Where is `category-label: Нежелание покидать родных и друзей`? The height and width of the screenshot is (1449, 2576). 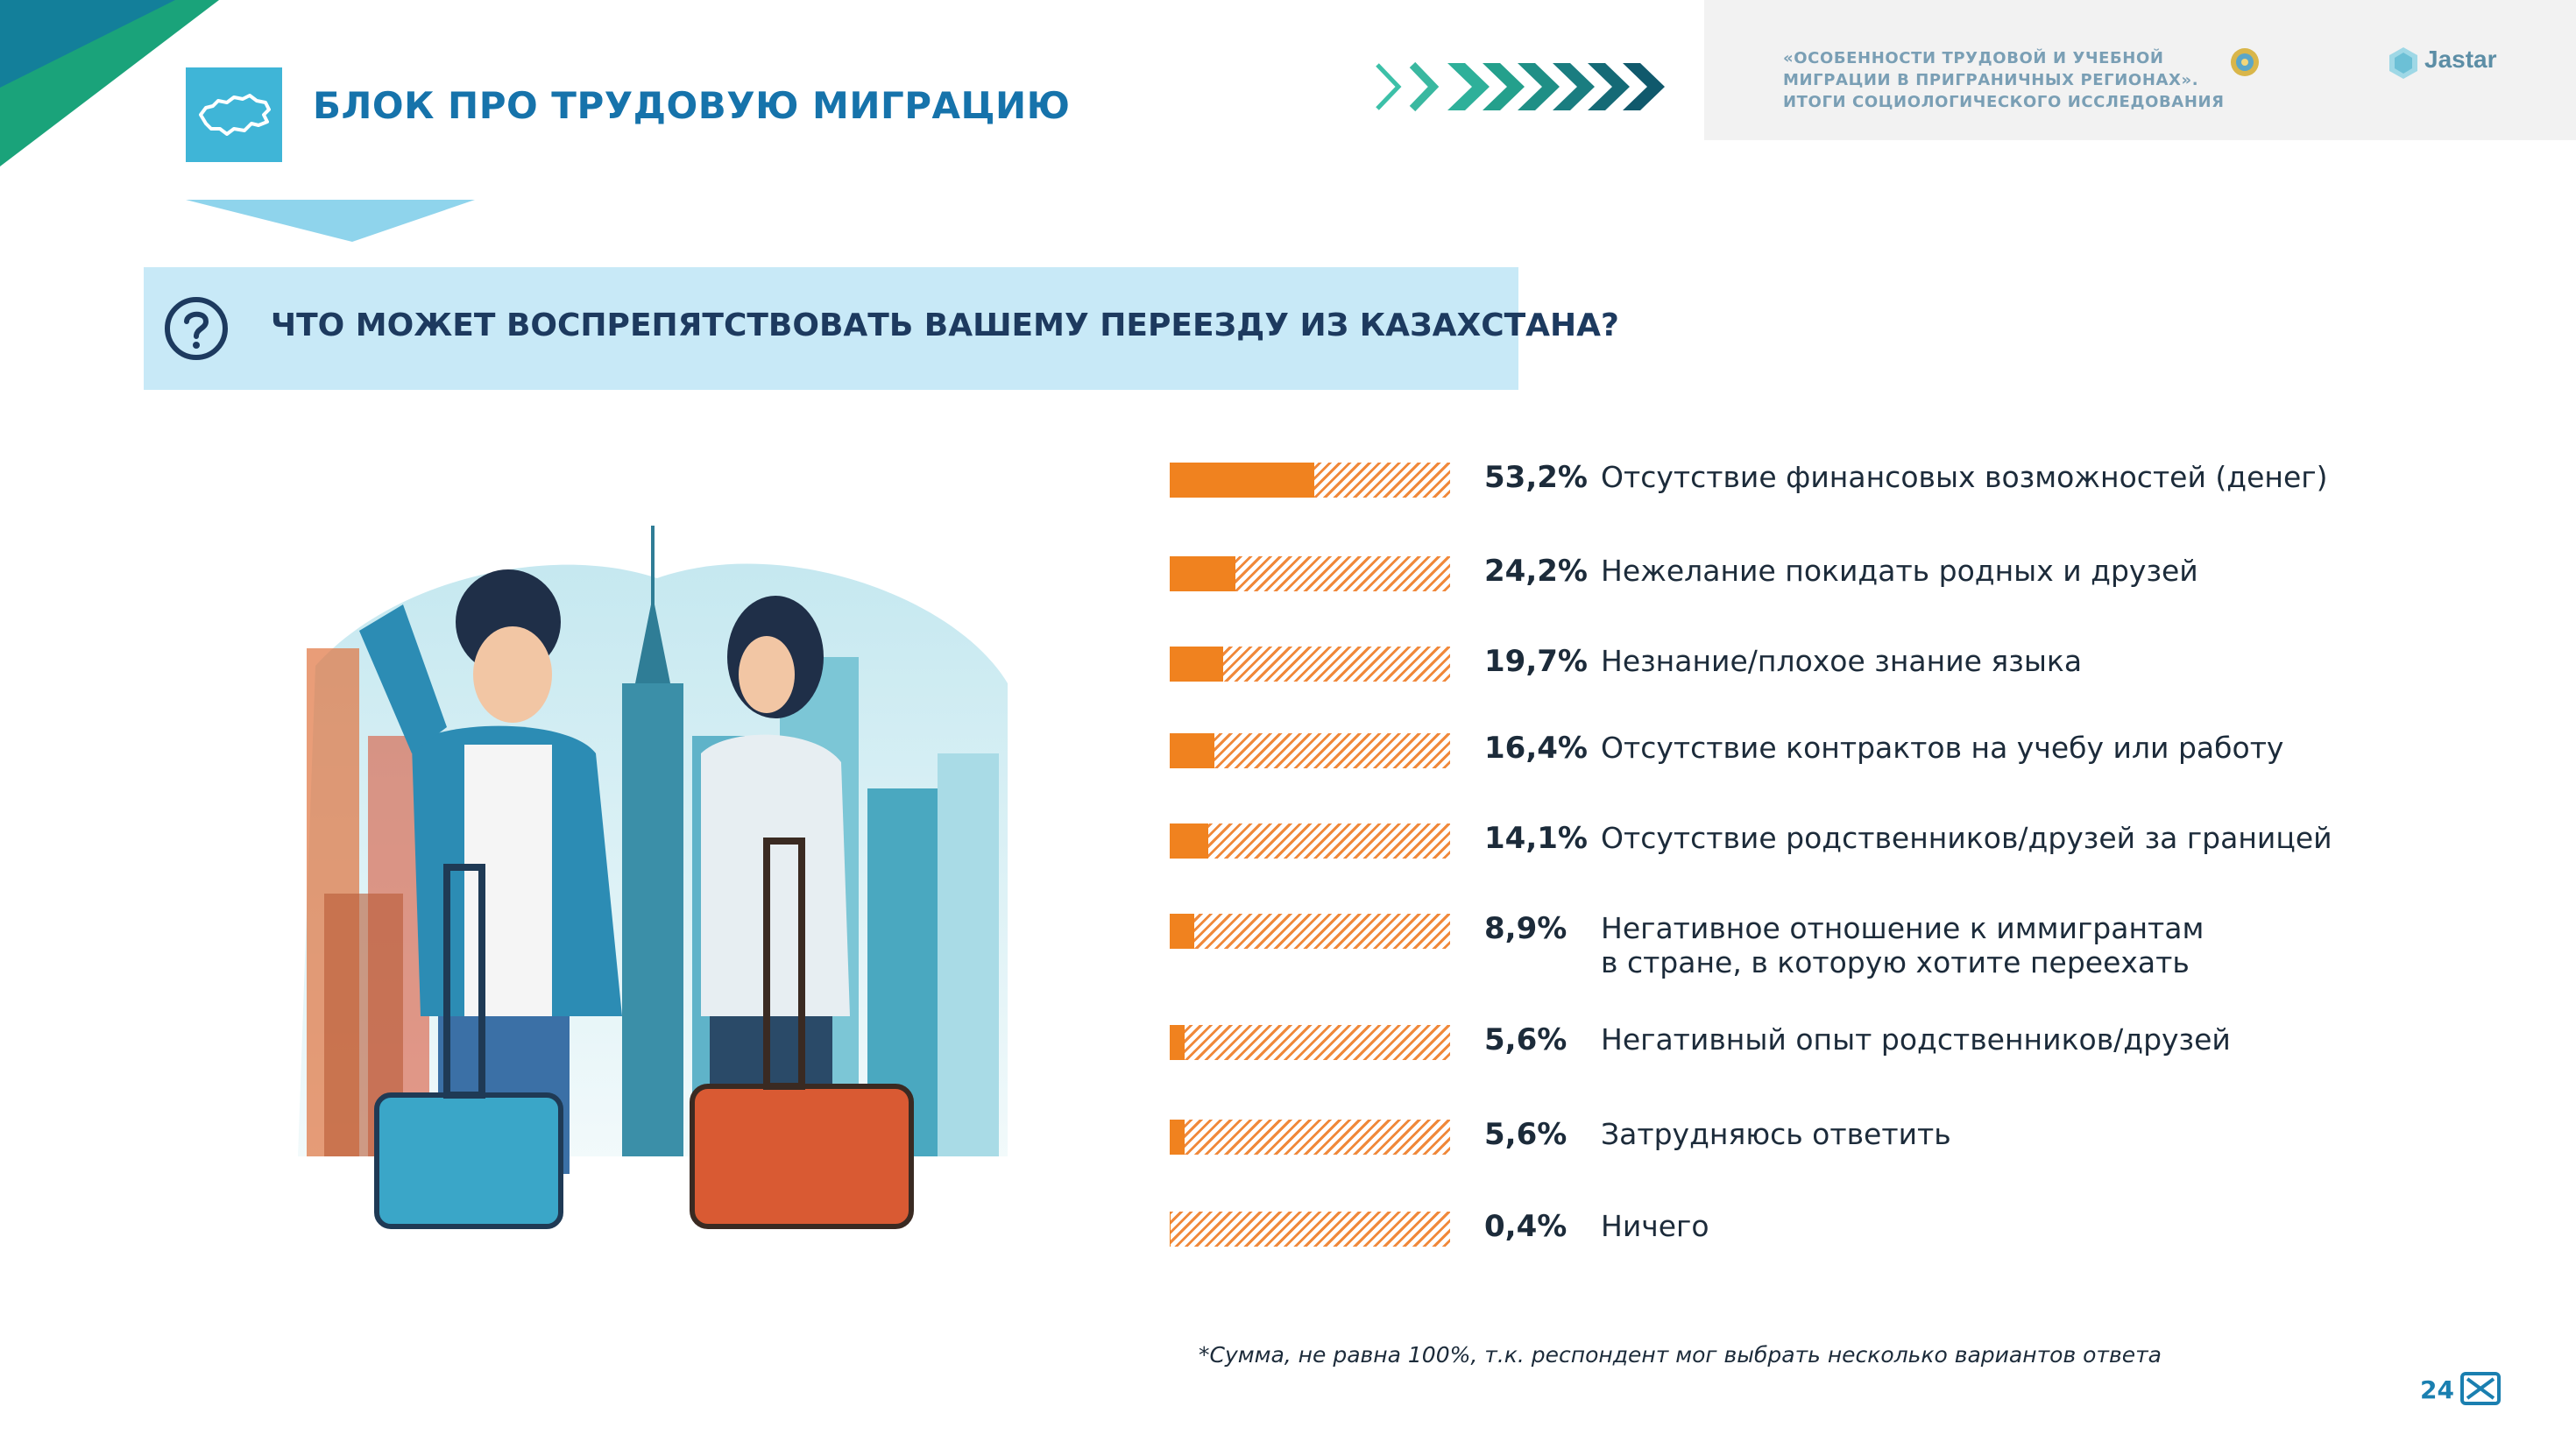 category-label: Нежелание покидать родных и друзей is located at coordinates (1899, 571).